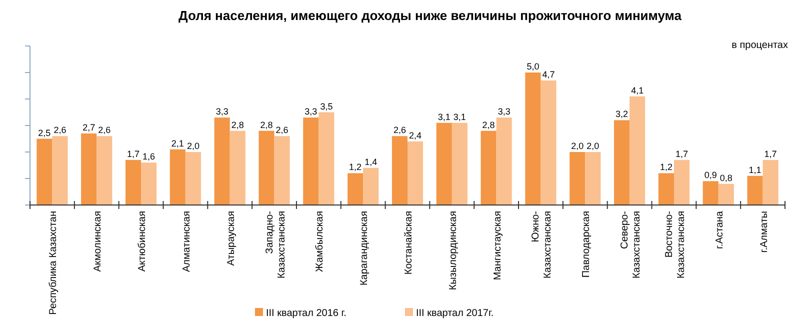 The image size is (800, 330). Describe the element at coordinates (415, 135) in the screenshot. I see `data-label: 2,4` at that location.